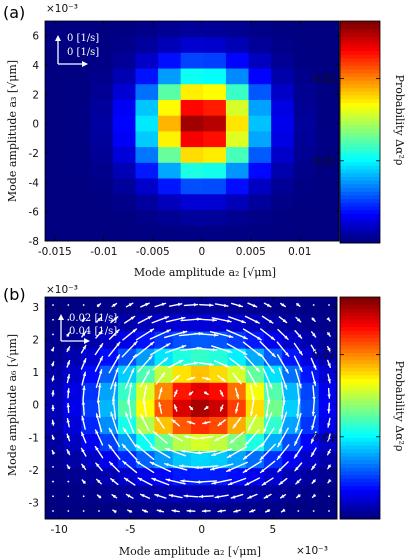 The image size is (407, 559). What do you see at coordinates (190, 551) in the screenshot?
I see `panel-b-xlabel: Mode amplitude a₂ [√μm]` at bounding box center [190, 551].